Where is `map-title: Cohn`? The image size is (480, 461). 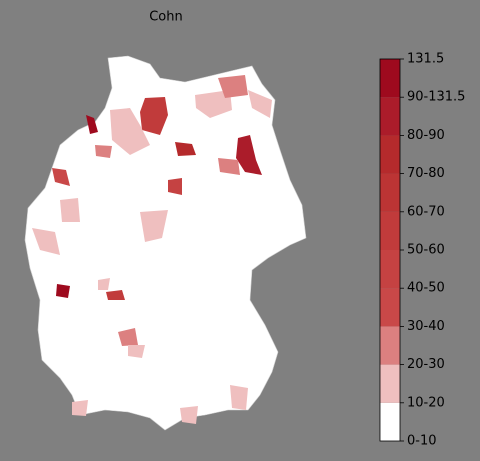 map-title: Cohn is located at coordinates (166, 17).